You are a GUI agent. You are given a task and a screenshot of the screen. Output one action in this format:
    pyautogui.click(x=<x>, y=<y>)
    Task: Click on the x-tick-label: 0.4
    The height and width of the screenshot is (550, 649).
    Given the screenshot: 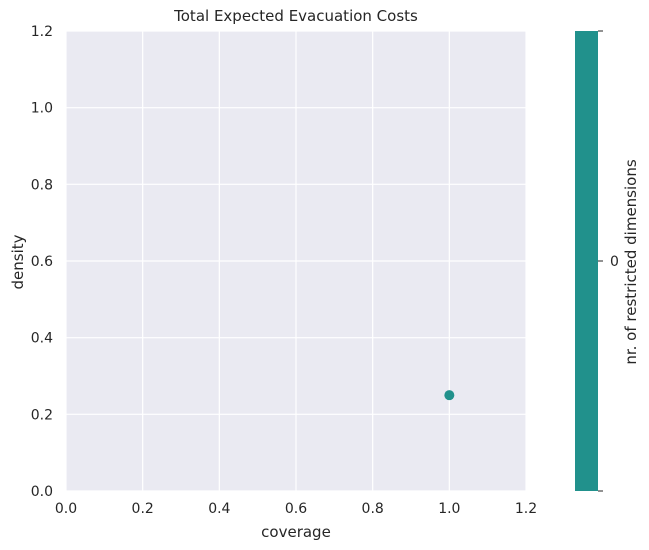 What is the action you would take?
    pyautogui.click(x=219, y=509)
    